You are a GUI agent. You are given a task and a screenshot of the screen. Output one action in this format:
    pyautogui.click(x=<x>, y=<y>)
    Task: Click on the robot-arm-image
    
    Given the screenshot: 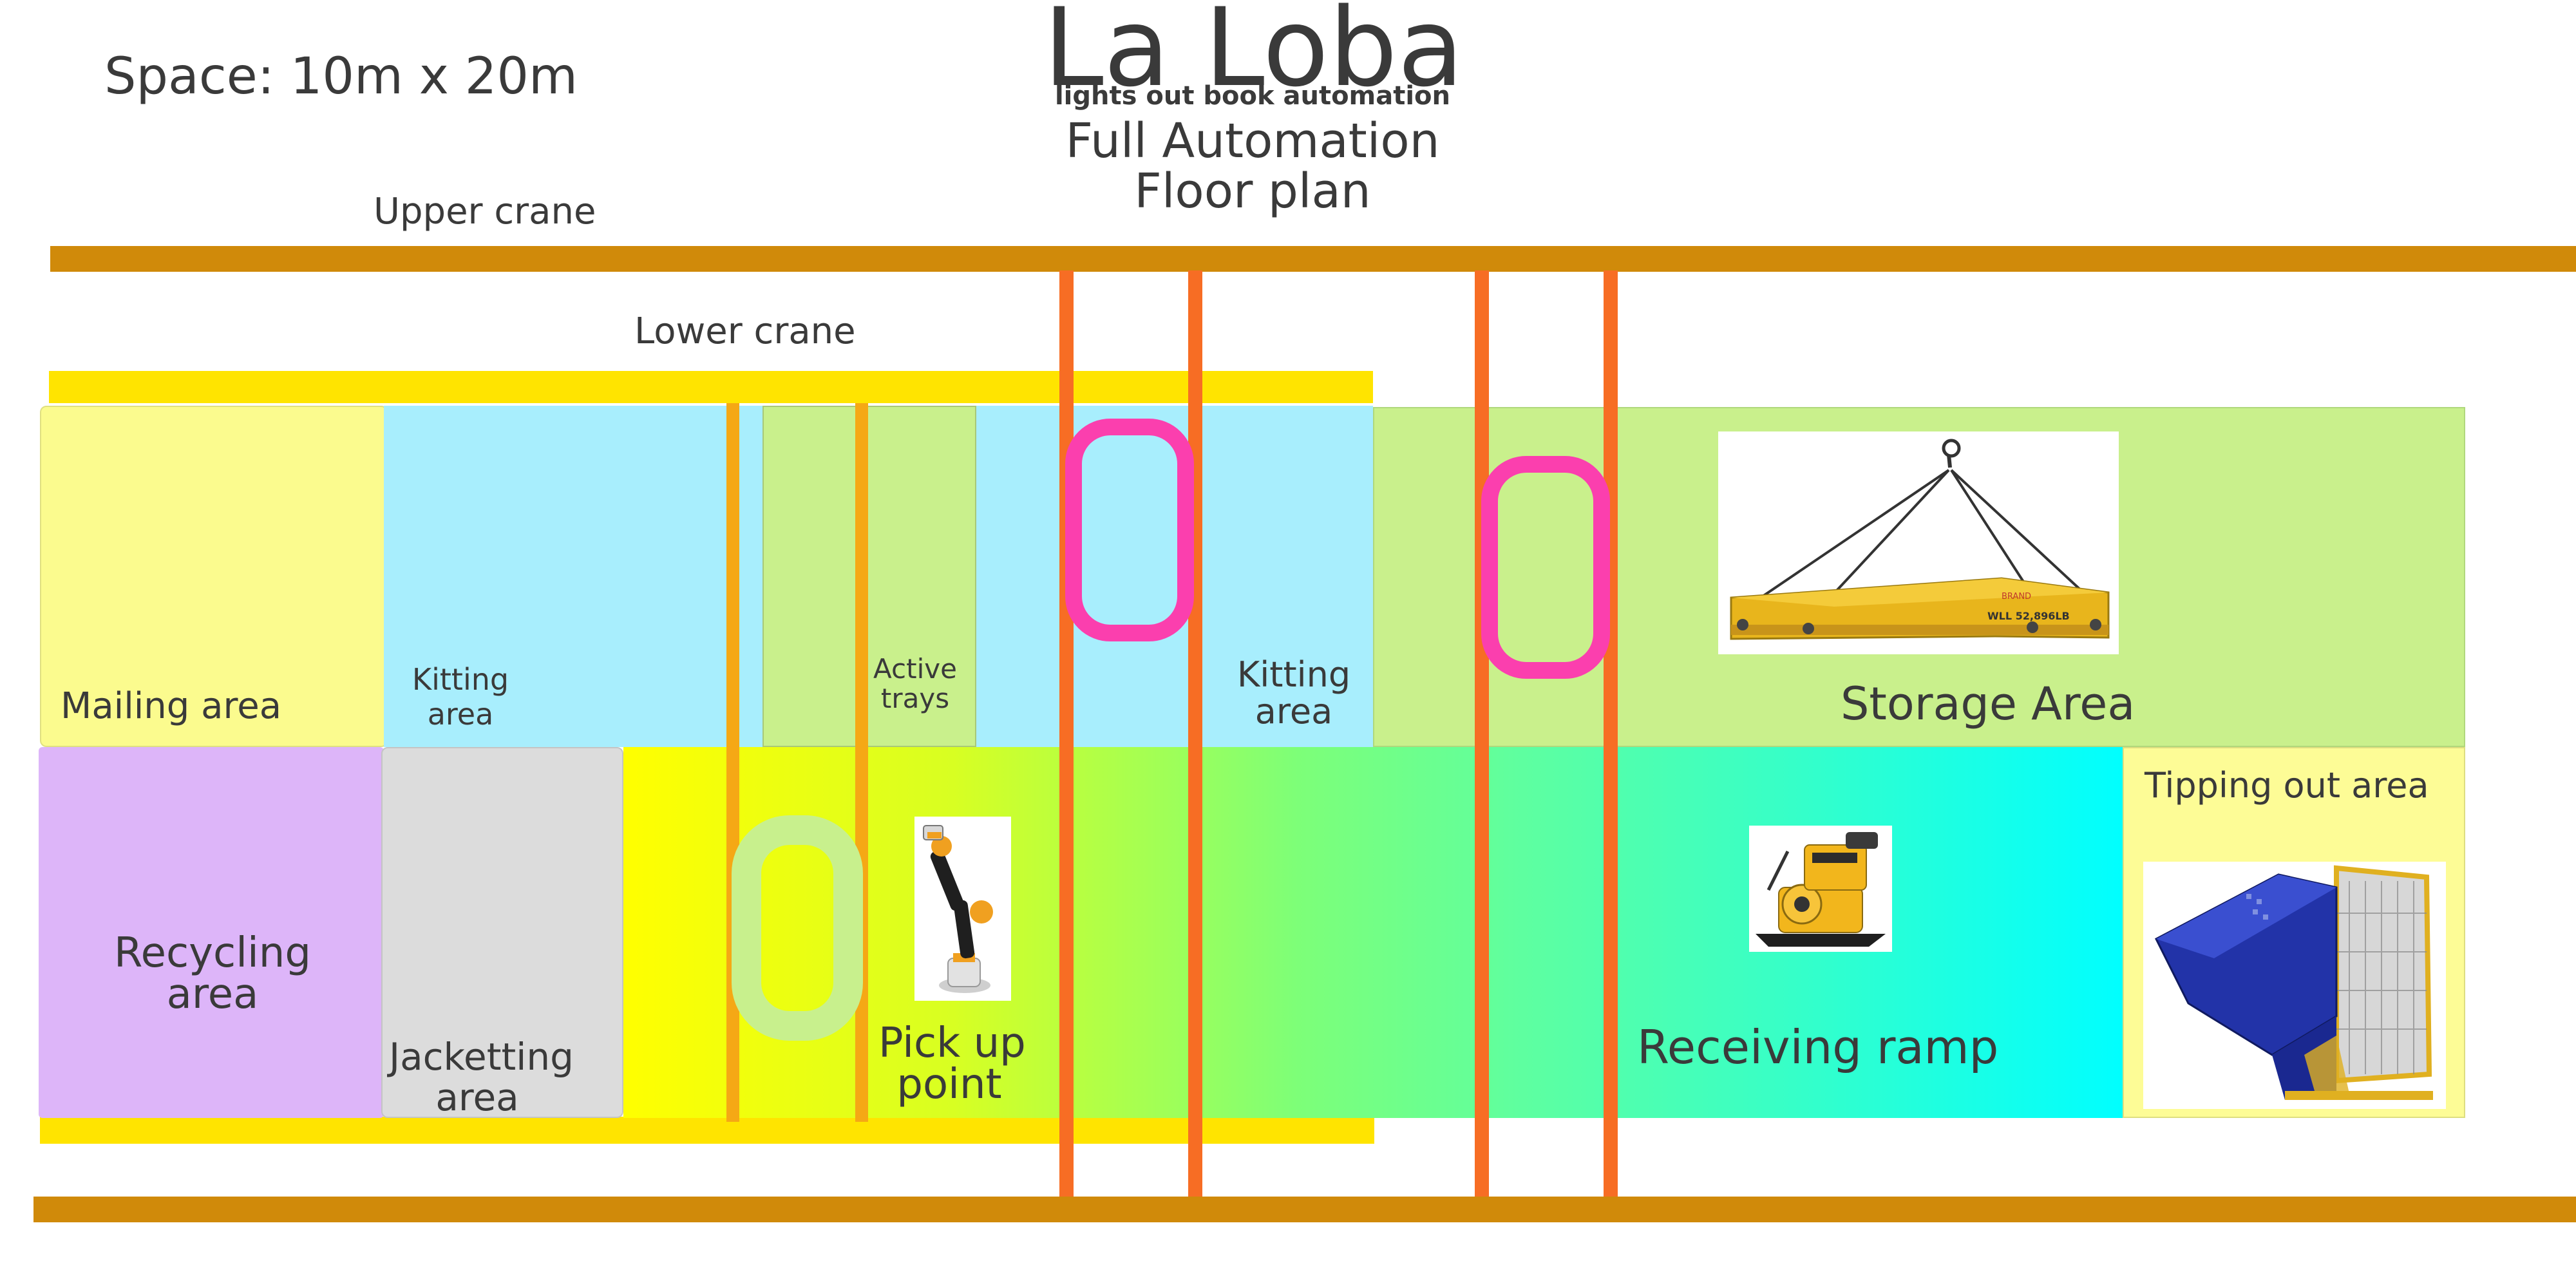 What is the action you would take?
    pyautogui.click(x=963, y=909)
    